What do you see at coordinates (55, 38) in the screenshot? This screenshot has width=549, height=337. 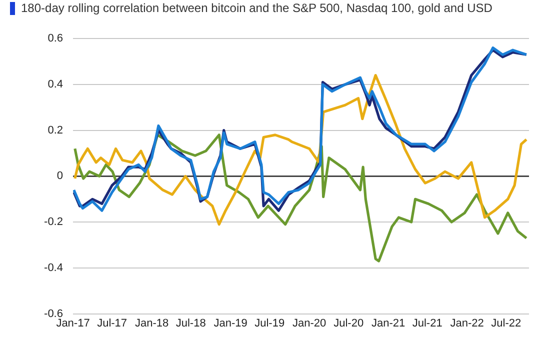 I see `y-tick-label: 0.6` at bounding box center [55, 38].